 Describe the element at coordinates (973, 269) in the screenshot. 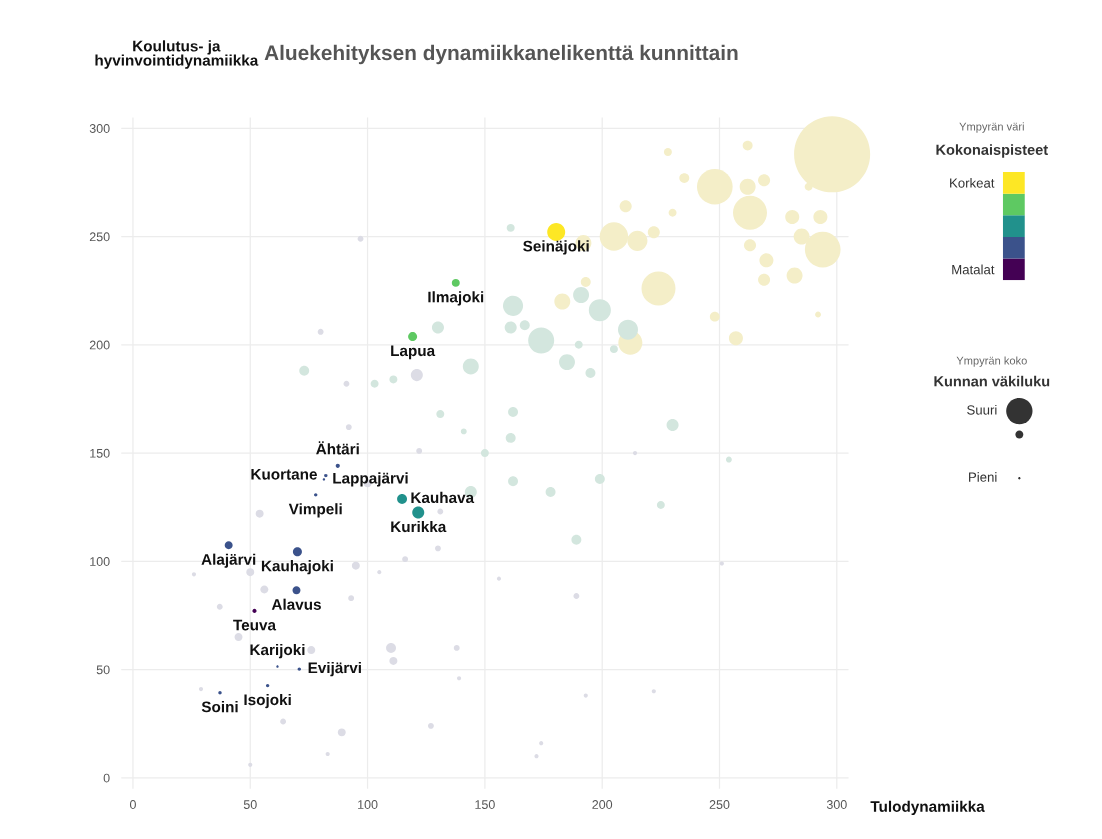

I see `color-bar-label: Matalat` at that location.